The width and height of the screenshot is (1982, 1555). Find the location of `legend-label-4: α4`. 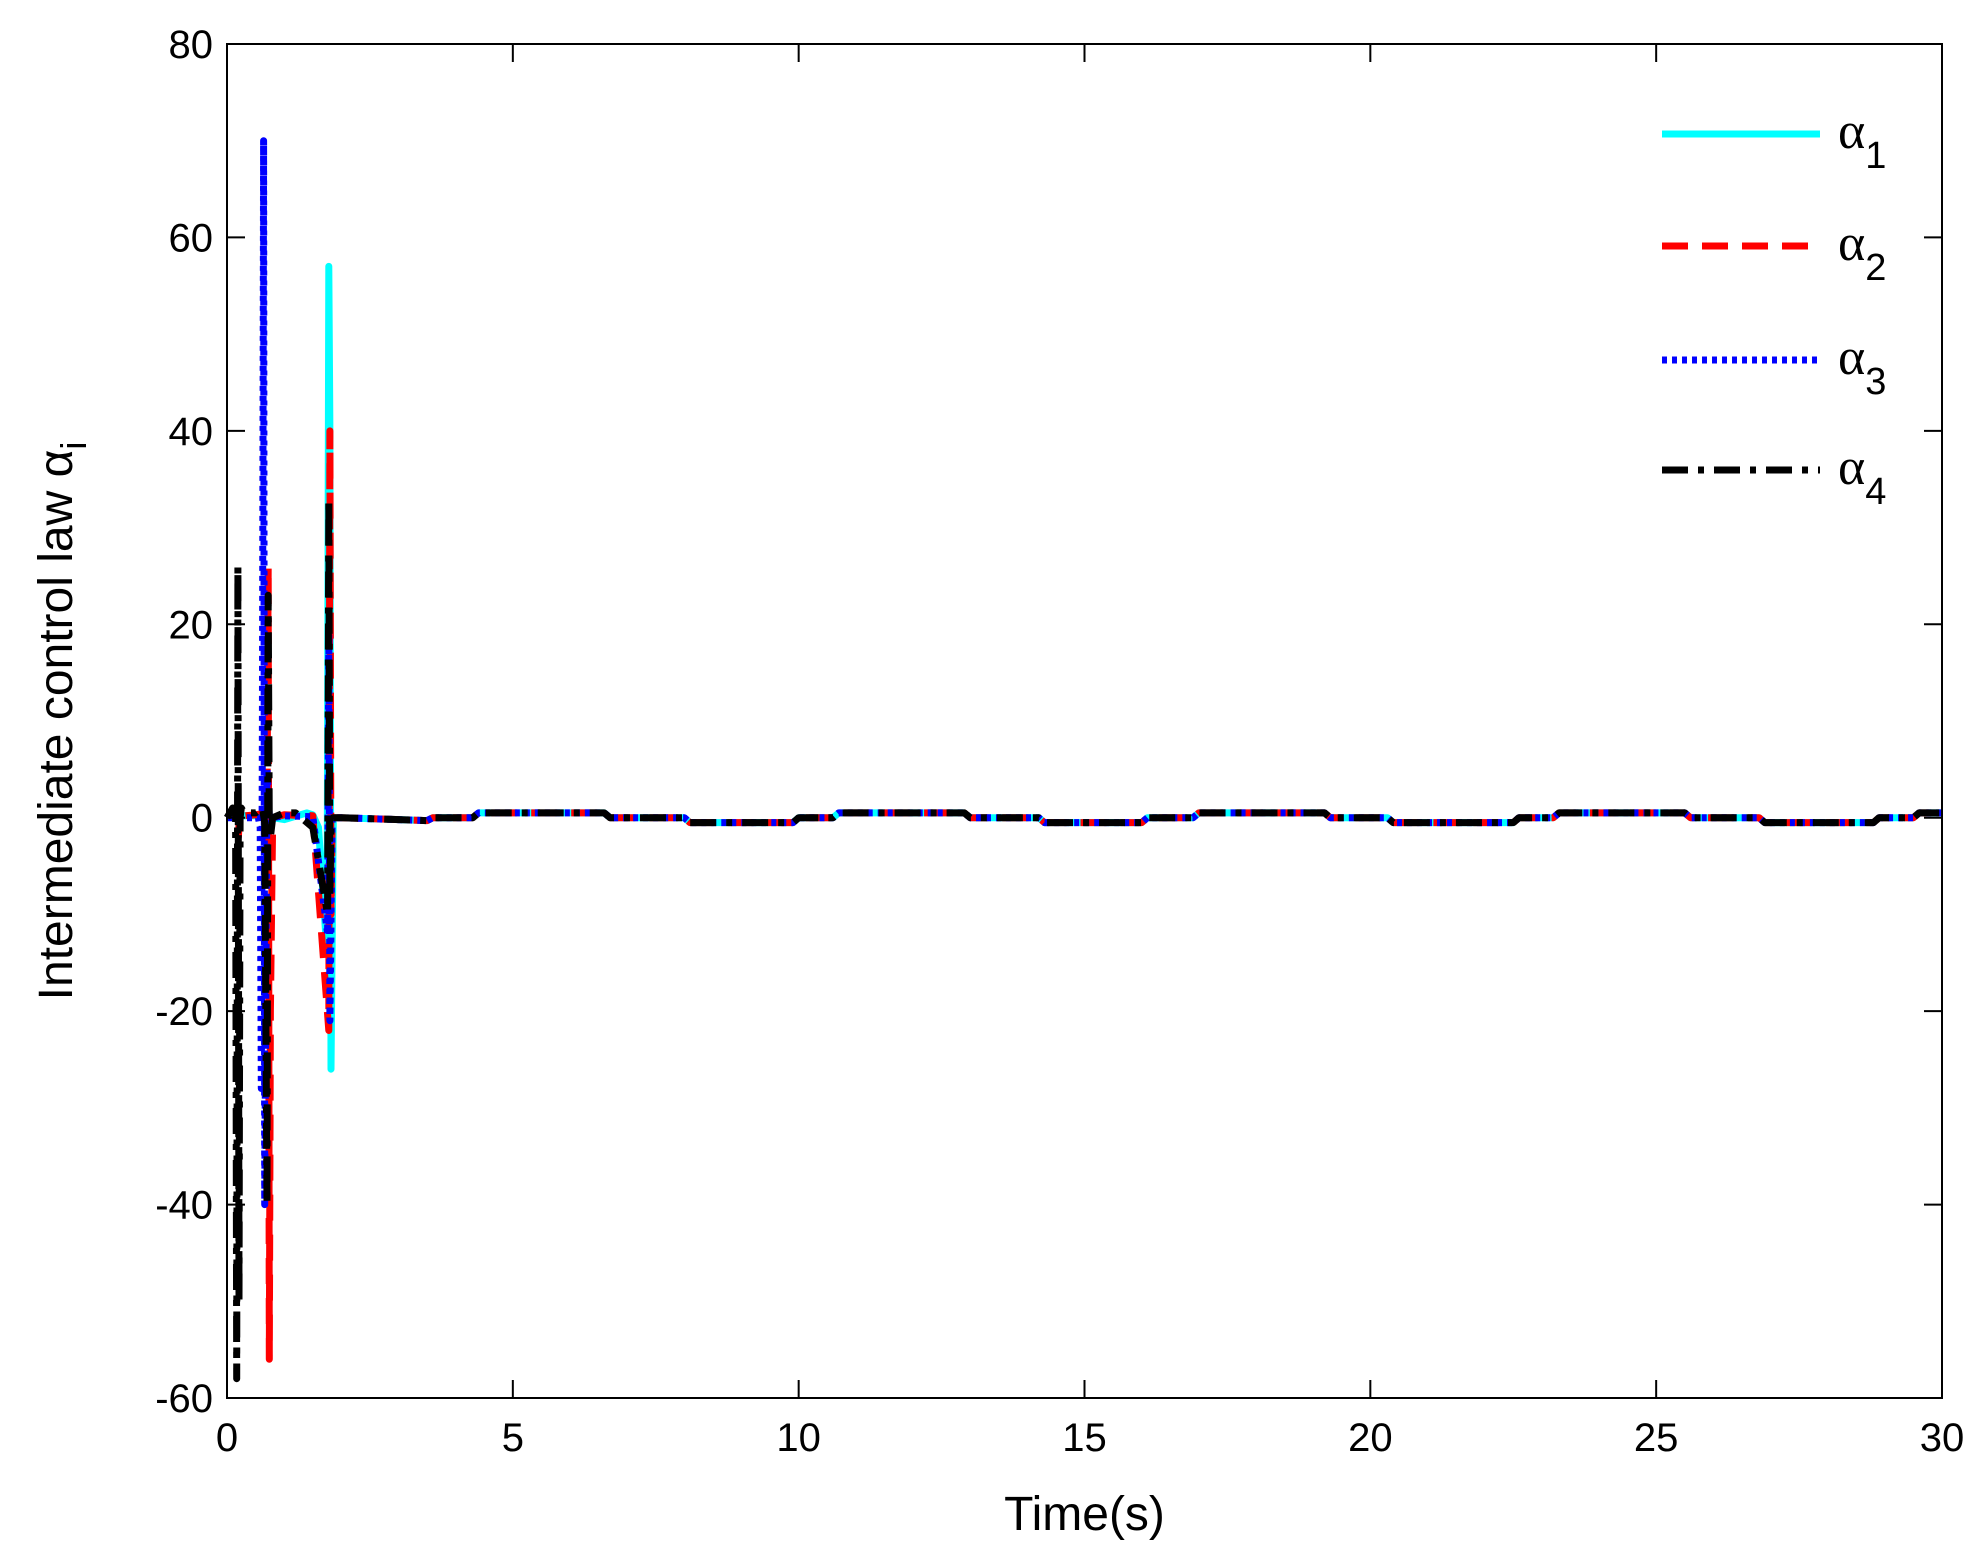

legend-label-4: α4 is located at coordinates (1862, 476).